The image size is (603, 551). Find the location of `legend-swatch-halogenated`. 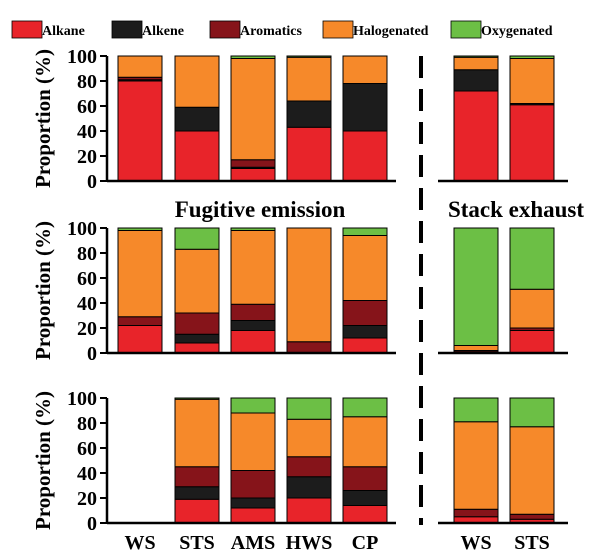

legend-swatch-halogenated is located at coordinates (338, 29).